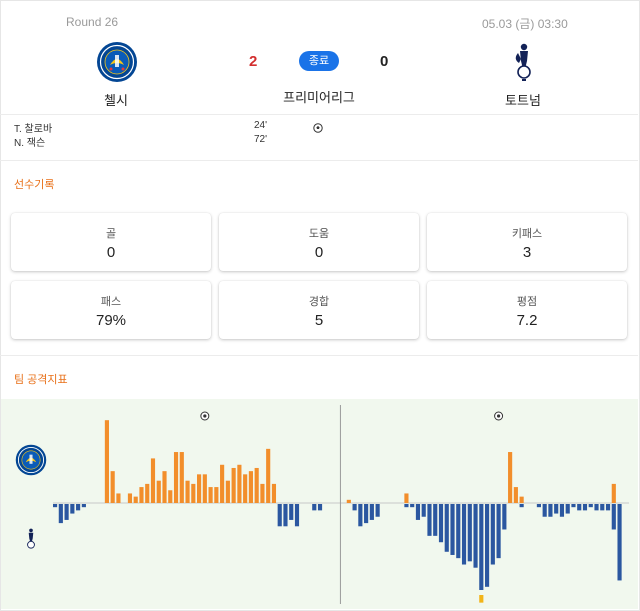  I want to click on stat-card-key-passes: 키패스 3, so click(527, 242).